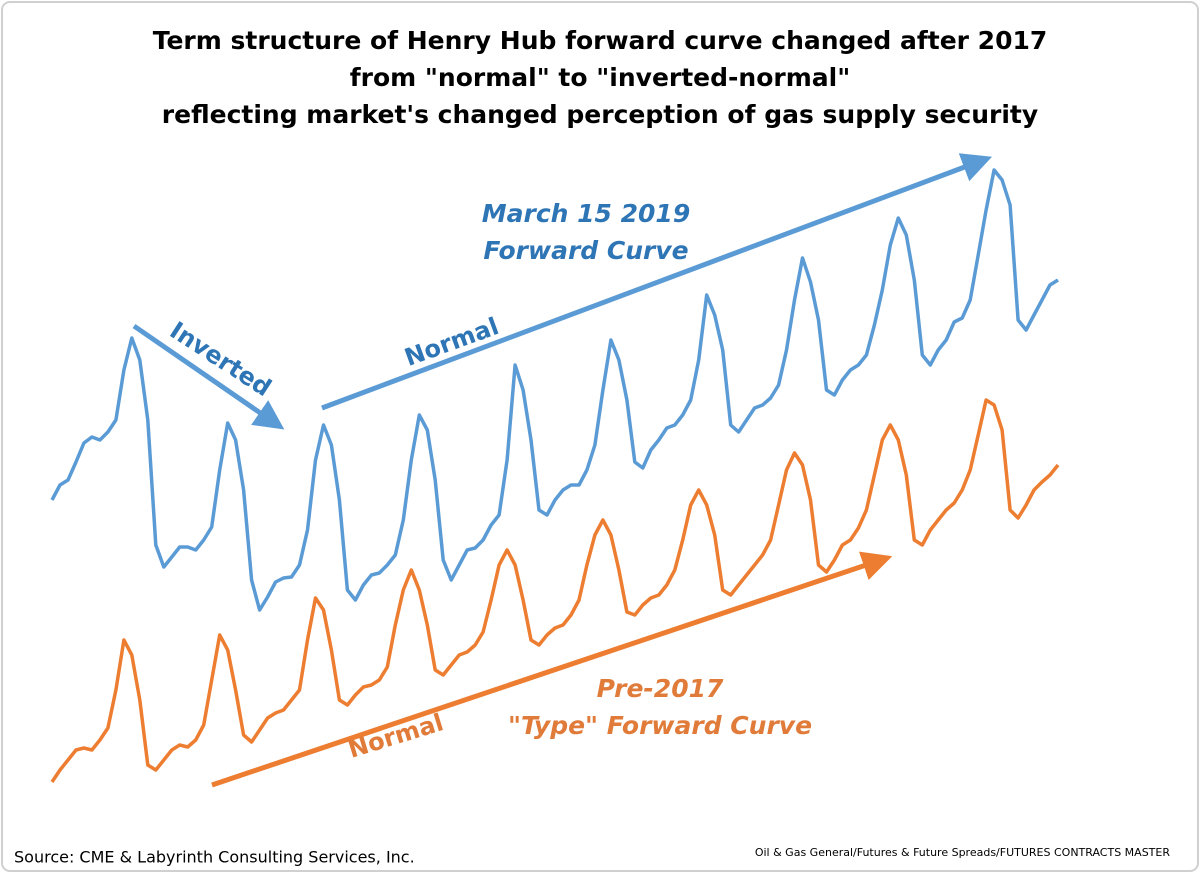 The width and height of the screenshot is (1200, 873). Describe the element at coordinates (208, 376) in the screenshot. I see `arrow` at that location.